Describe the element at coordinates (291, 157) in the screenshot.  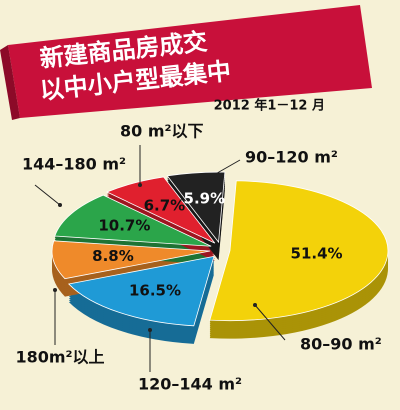
I see `category-label: 90–120 m²` at that location.